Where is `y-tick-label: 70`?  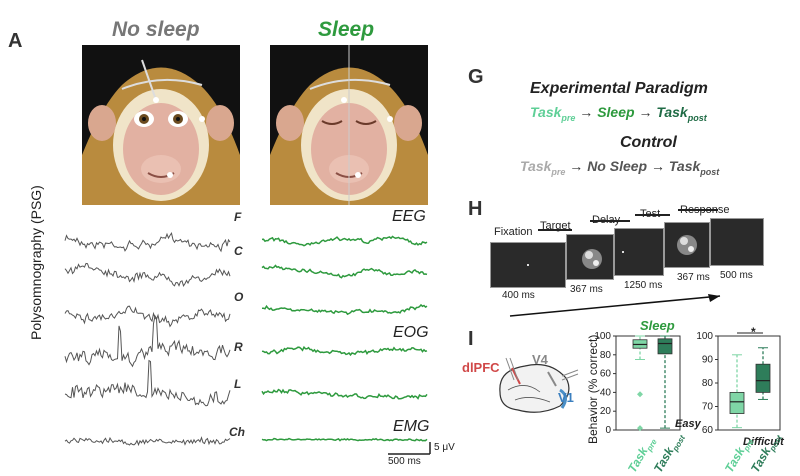
y-tick-label: 70 is located at coordinates (708, 407).